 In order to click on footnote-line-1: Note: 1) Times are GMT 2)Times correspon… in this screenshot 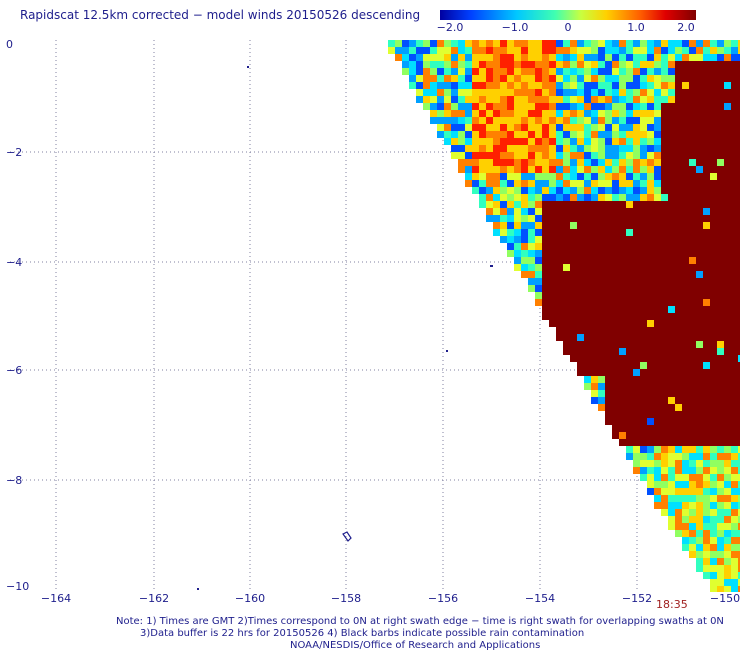, I will do `click(420, 621)`.